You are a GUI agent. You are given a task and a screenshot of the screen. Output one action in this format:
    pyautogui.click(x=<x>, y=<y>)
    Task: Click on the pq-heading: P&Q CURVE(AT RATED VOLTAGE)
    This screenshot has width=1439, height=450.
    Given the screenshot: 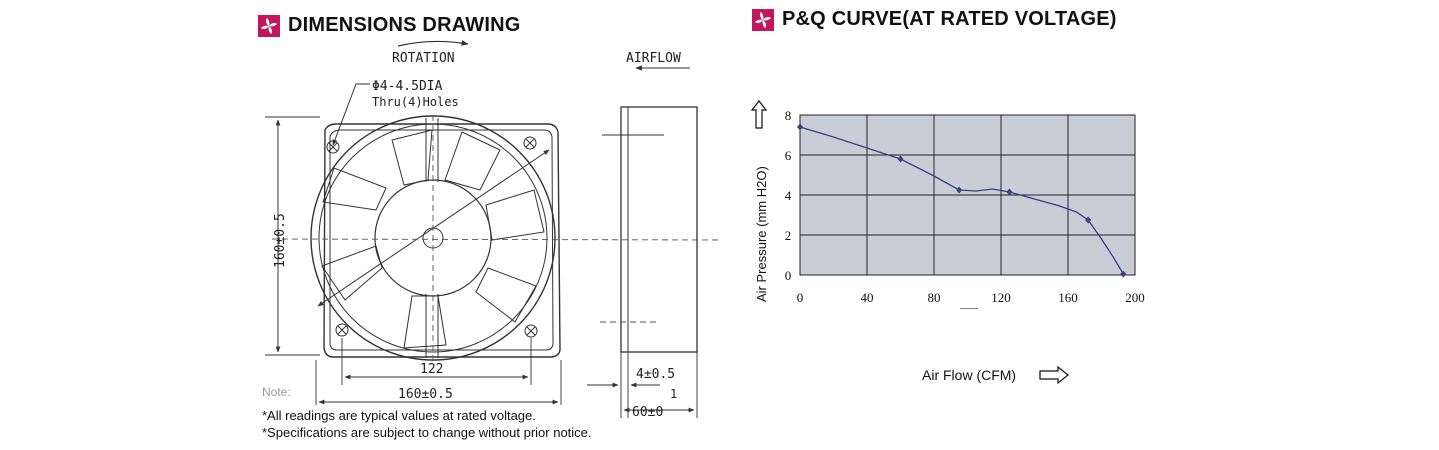 What is the action you would take?
    pyautogui.click(x=934, y=19)
    